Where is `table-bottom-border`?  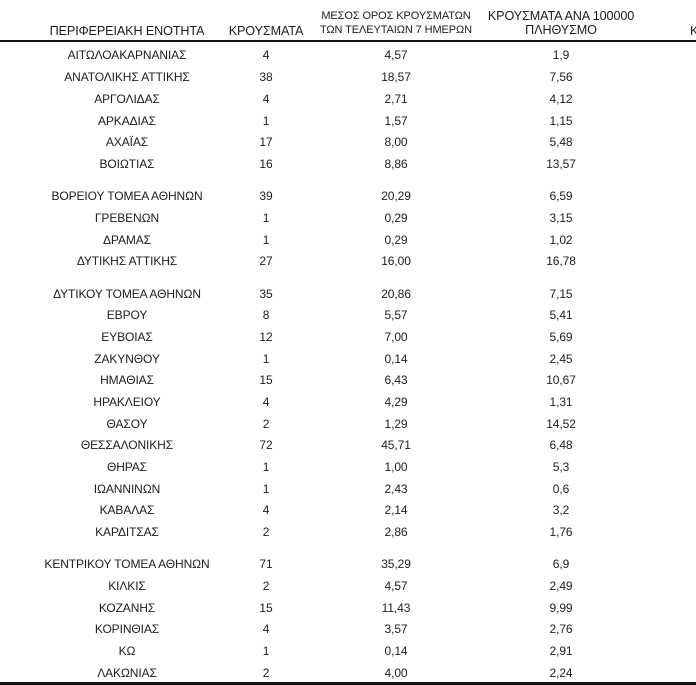 table-bottom-border is located at coordinates (348, 683).